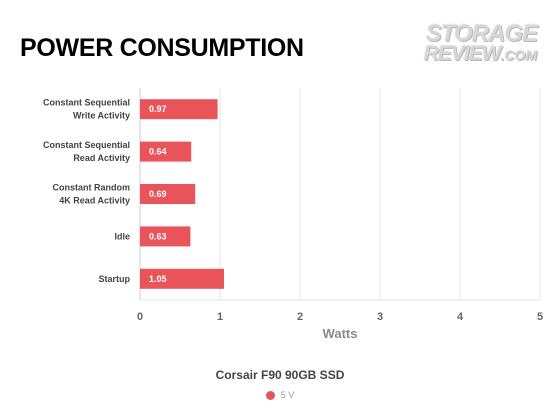  What do you see at coordinates (101, 116) in the screenshot?
I see `category-label: Write Activity` at bounding box center [101, 116].